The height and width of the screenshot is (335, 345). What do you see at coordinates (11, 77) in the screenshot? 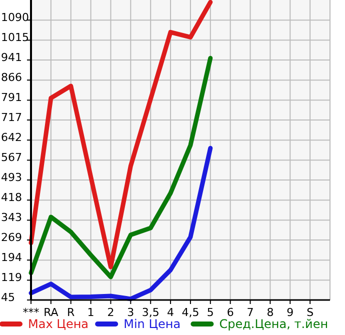
I see `y-tick-label: 866` at bounding box center [11, 77].